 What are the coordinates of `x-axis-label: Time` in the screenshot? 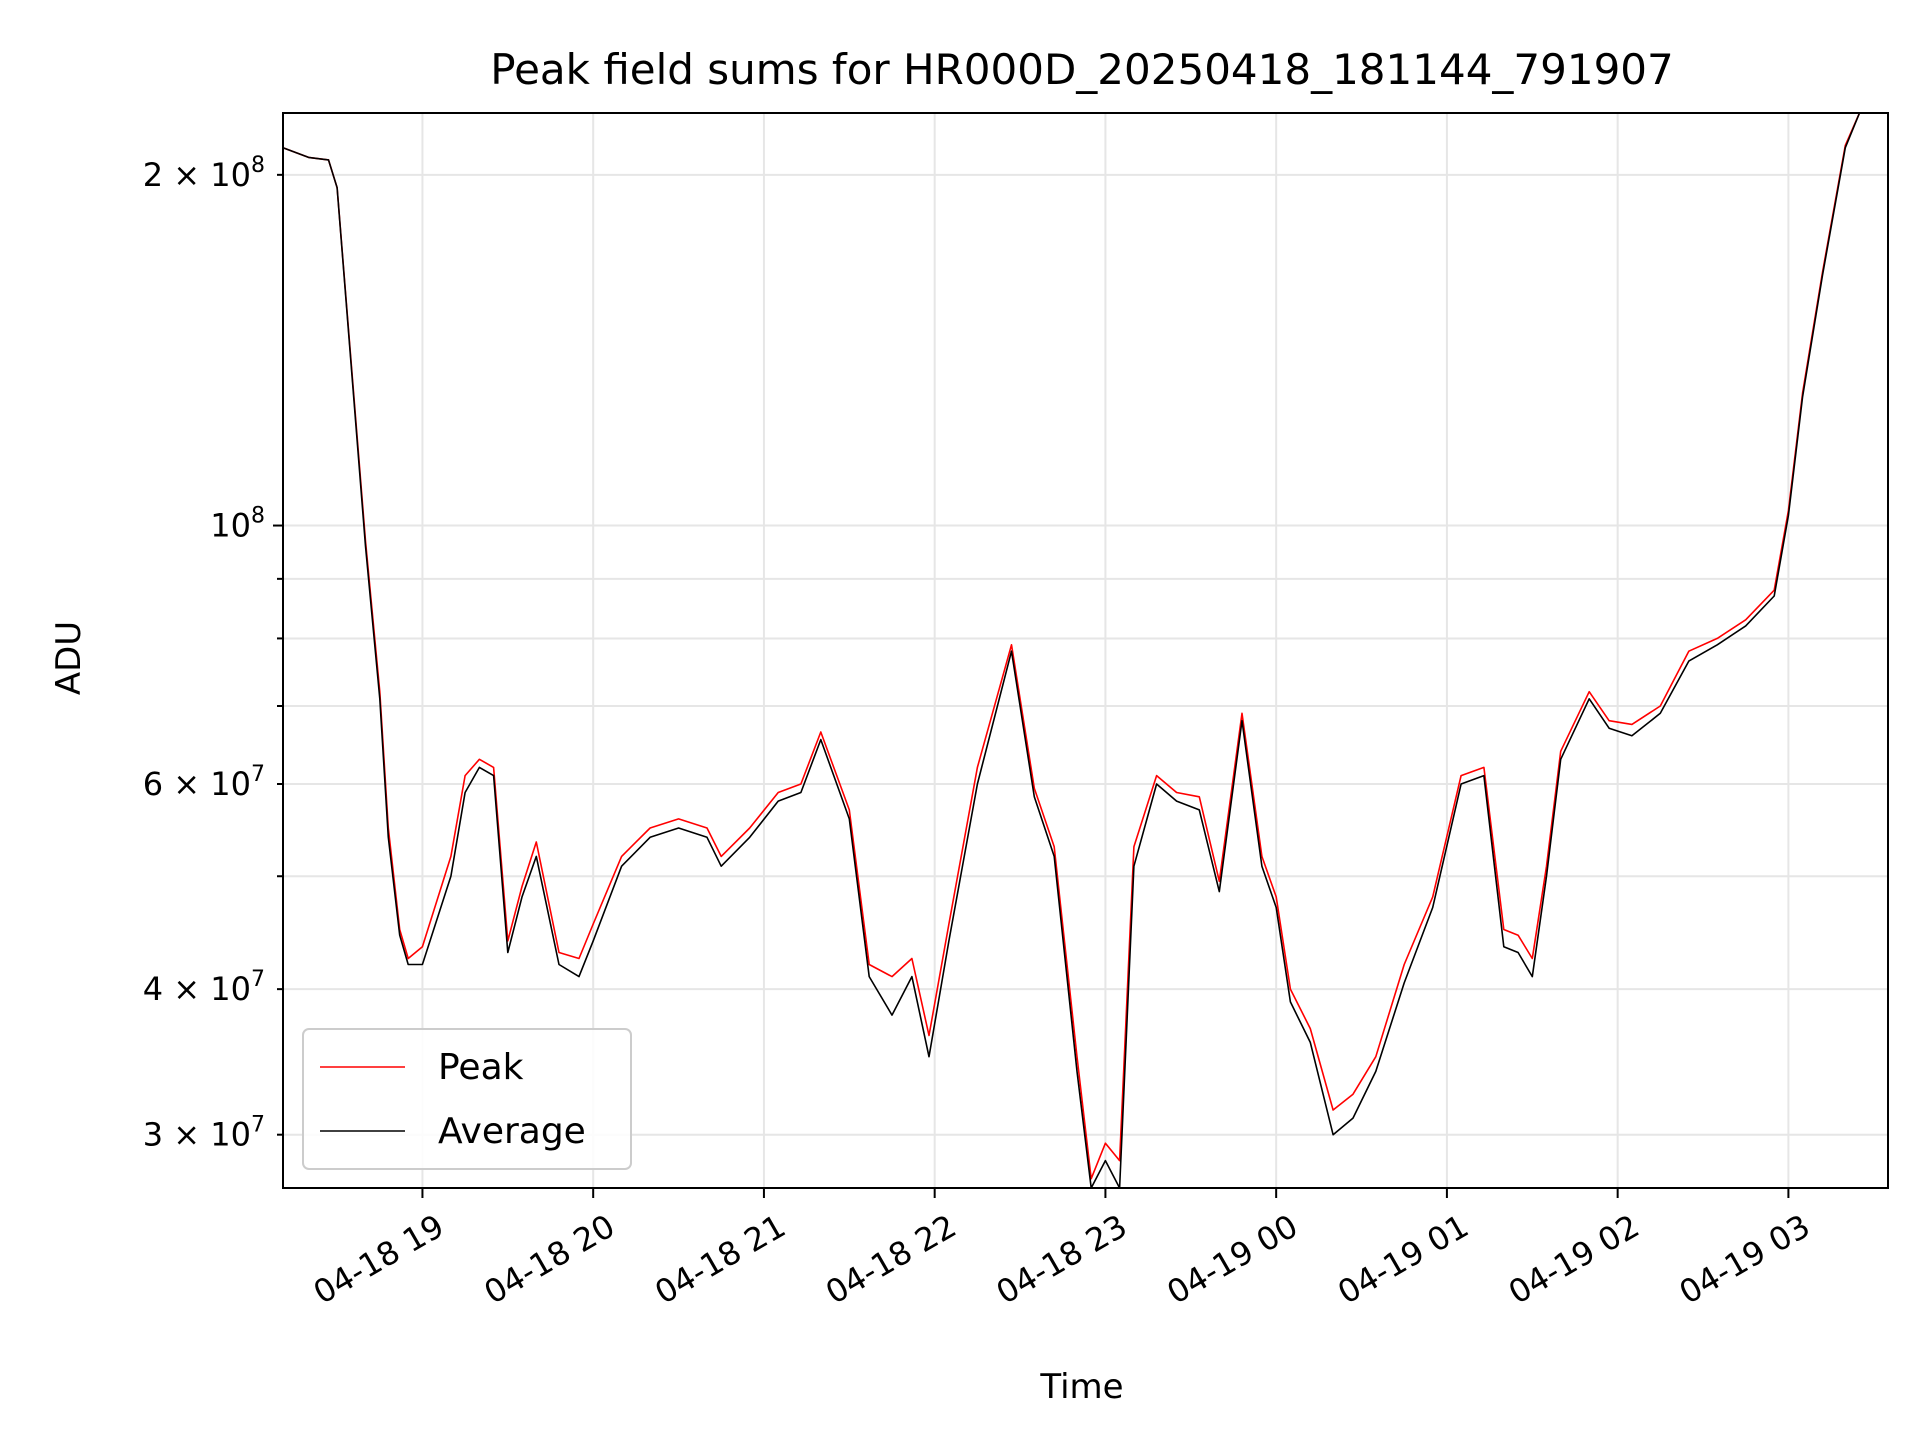 It's located at (1081, 1387).